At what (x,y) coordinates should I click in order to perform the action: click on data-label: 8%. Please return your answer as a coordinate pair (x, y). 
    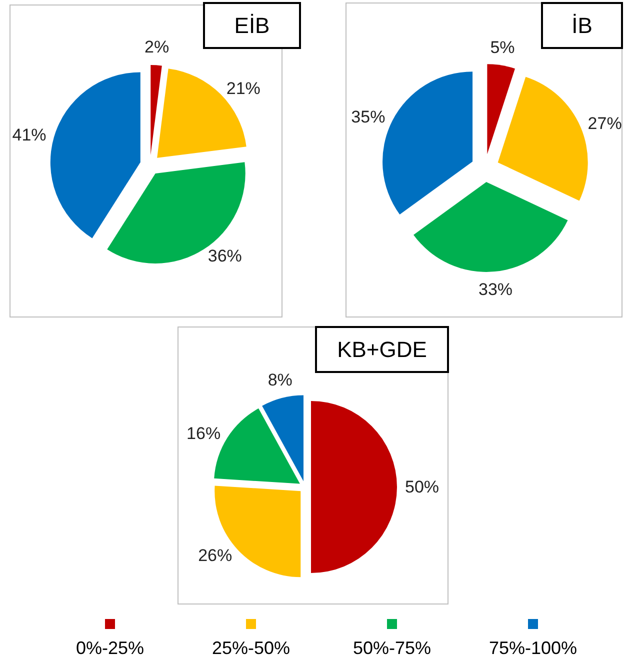
    Looking at the image, I should click on (280, 380).